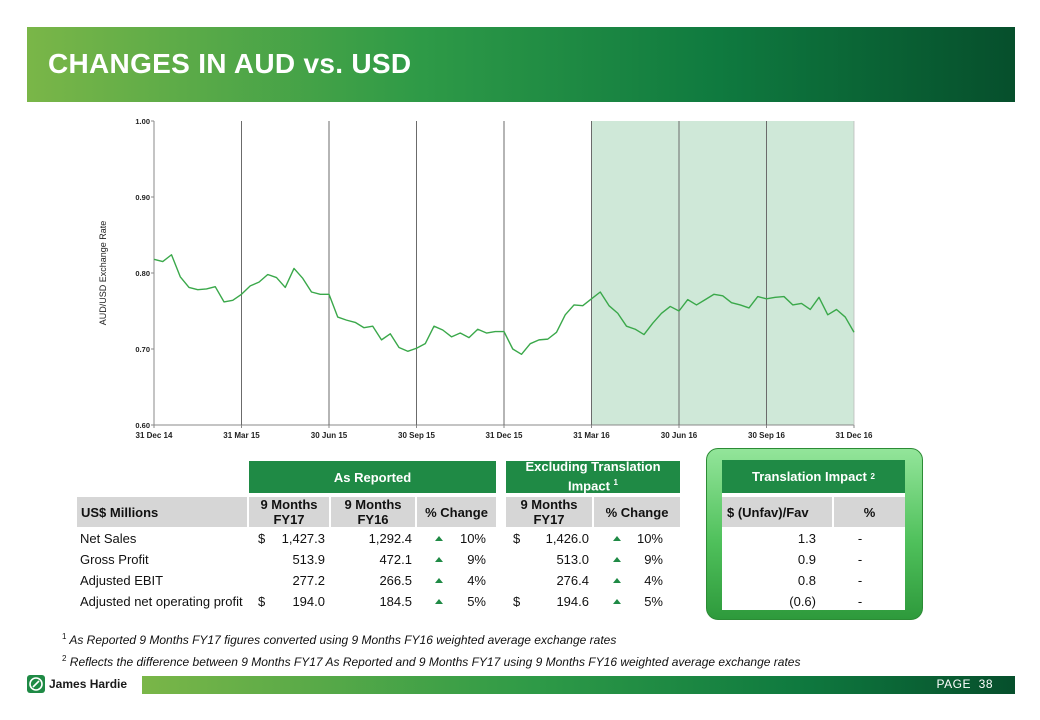 This screenshot has width=1040, height=720. Describe the element at coordinates (103, 273) in the screenshot. I see `y-axis-label: AUD/USD Exchange Rate` at that location.